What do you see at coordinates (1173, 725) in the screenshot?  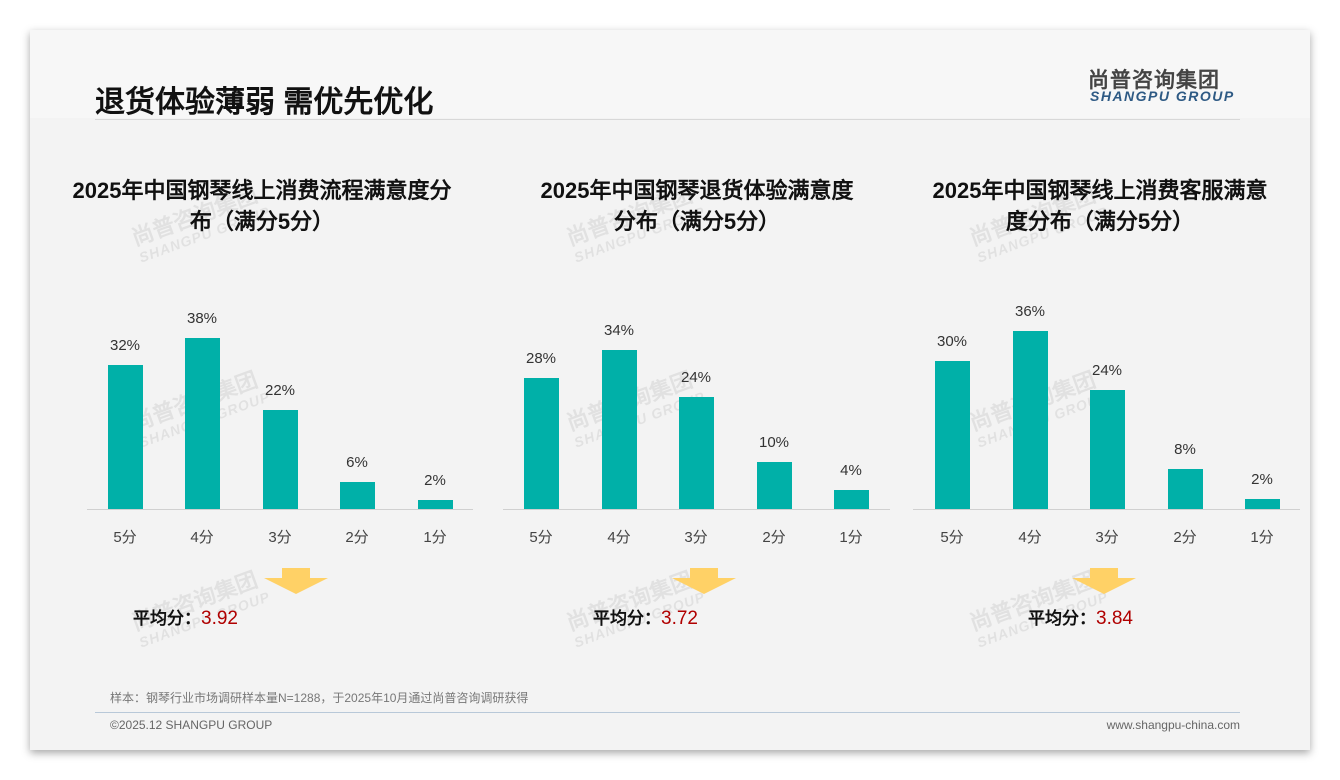 I see `website-link: www.shangpu-china.com` at bounding box center [1173, 725].